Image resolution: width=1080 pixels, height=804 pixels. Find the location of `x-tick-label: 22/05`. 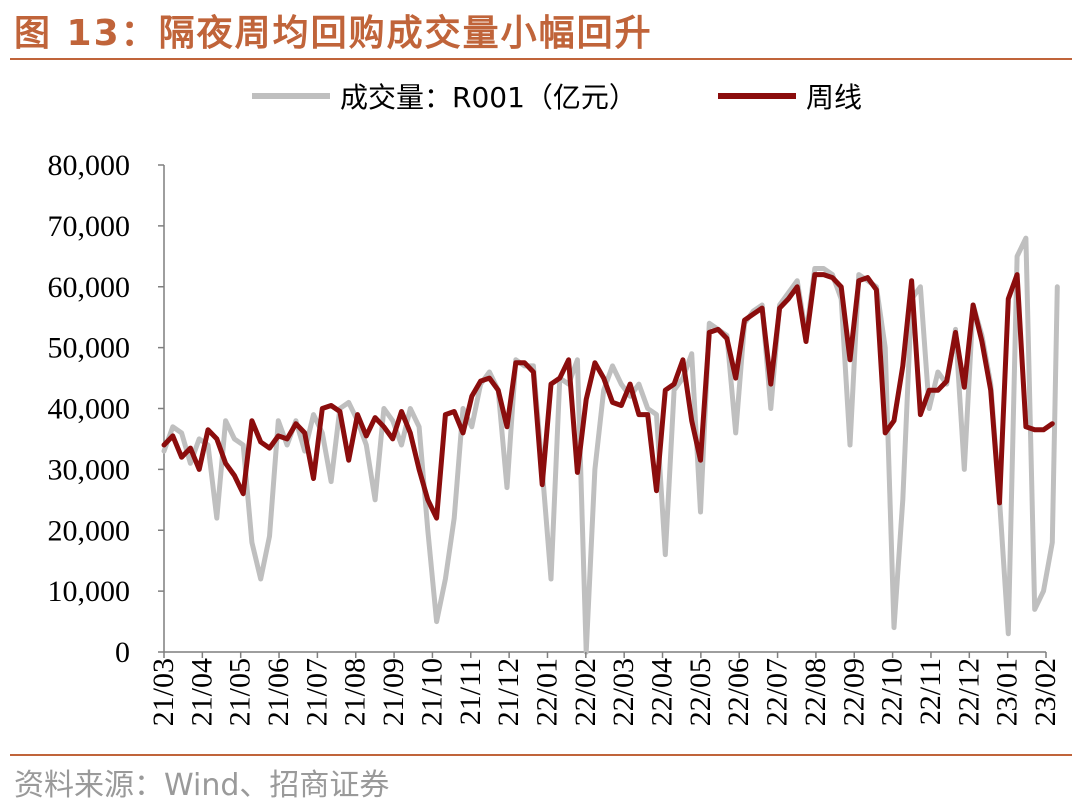

x-tick-label: 22/05 is located at coordinates (700, 692).